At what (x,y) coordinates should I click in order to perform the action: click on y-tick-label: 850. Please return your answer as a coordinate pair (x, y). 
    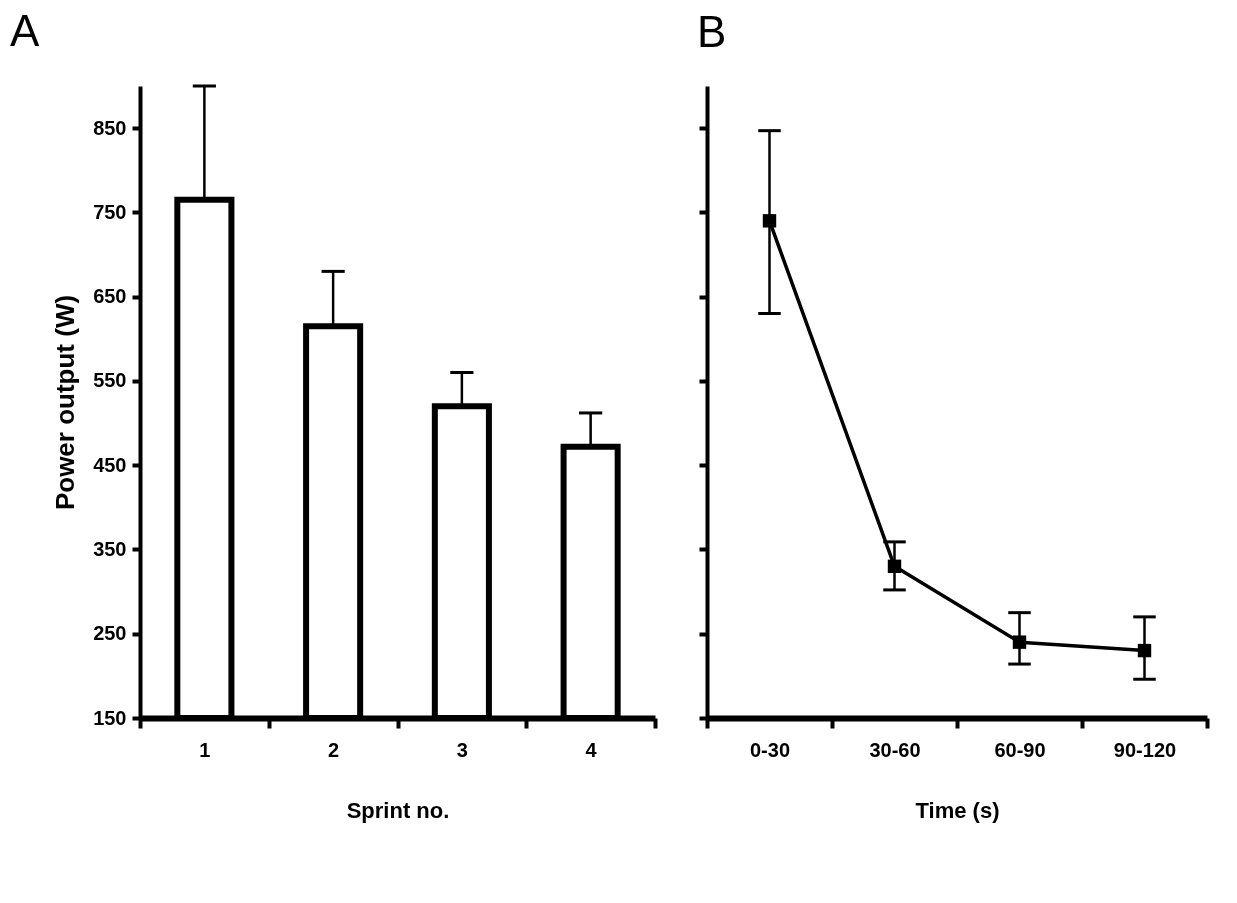
    Looking at the image, I should click on (110, 127).